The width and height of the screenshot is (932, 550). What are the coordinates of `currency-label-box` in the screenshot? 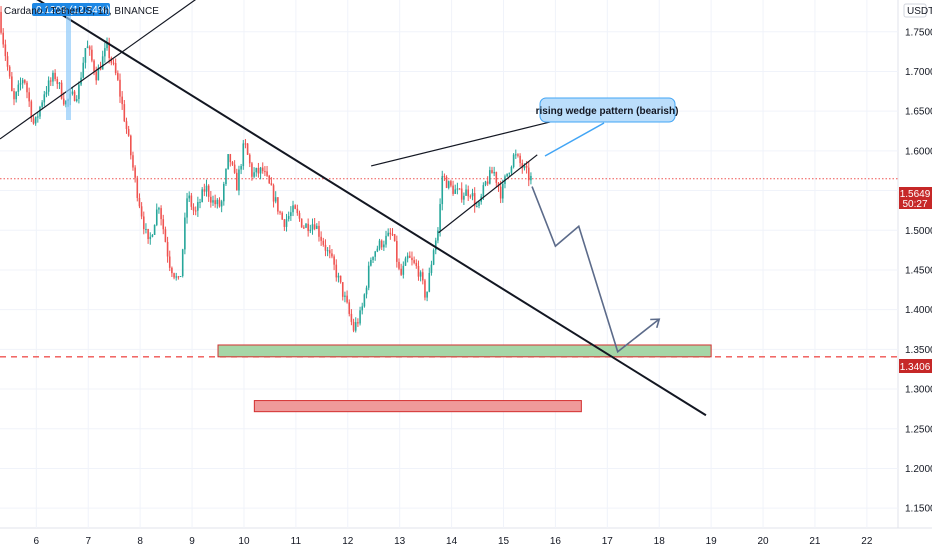 It's located at (915, 10).